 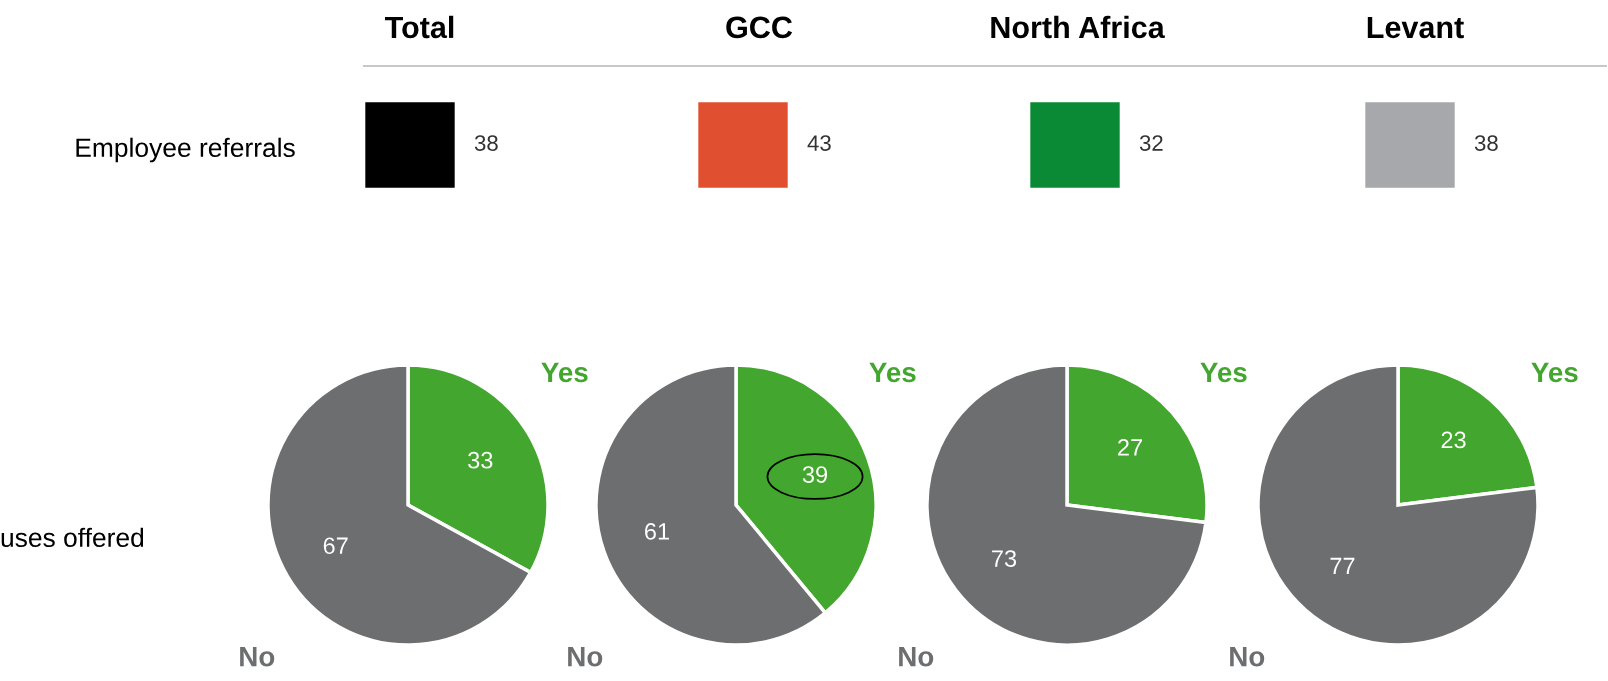 What do you see at coordinates (480, 460) in the screenshot?
I see `data-label: 33` at bounding box center [480, 460].